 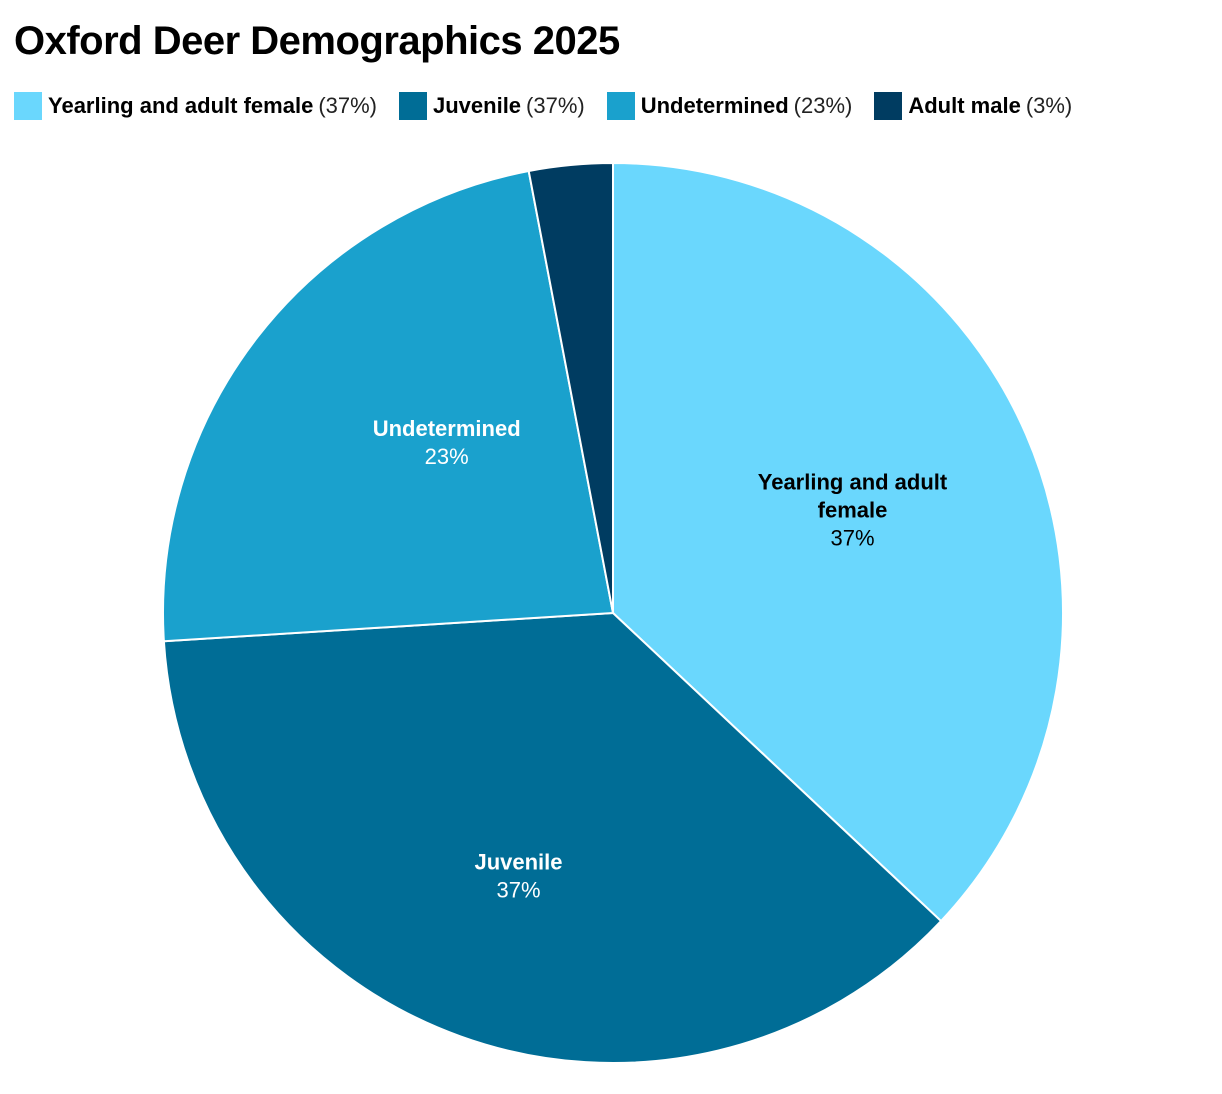 I want to click on legend-label: Undetermined, so click(x=714, y=105).